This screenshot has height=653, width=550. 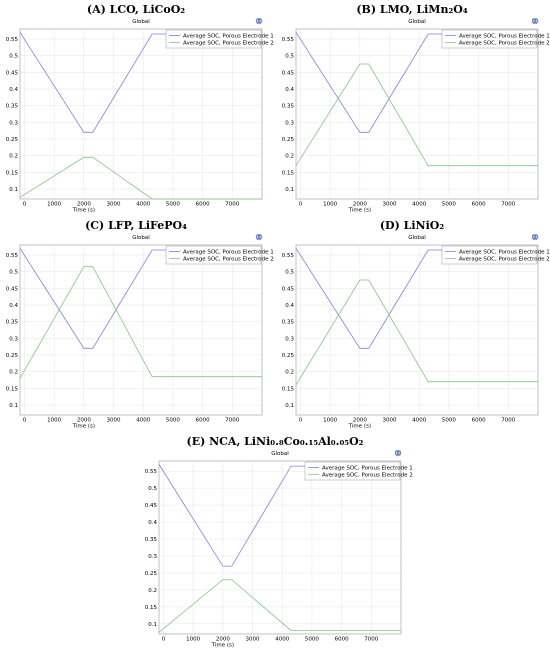 I want to click on chart-title: (E) NCA, LiNi₀.₈Co₀.₁₅Al₀.₀₅O₂, so click(x=275, y=441).